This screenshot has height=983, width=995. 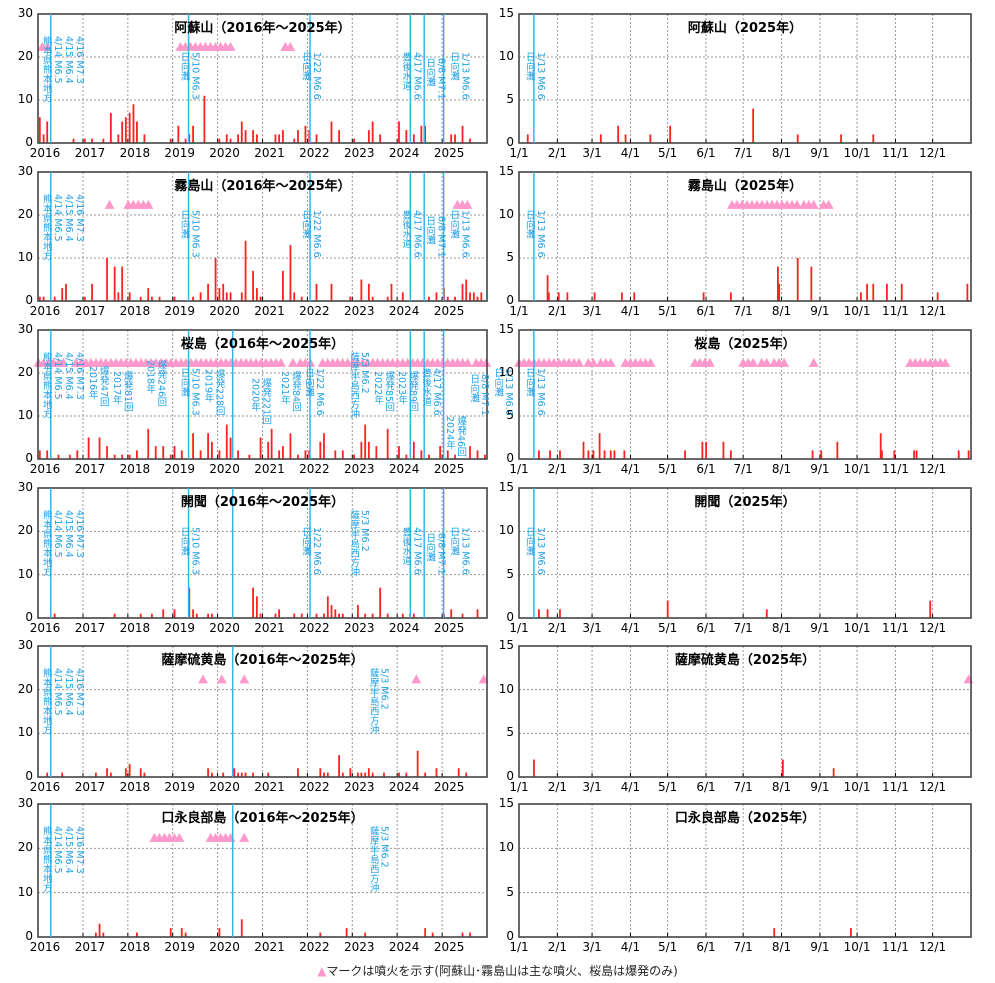 I want to click on earthquake-label: 豊後水道 4/17 M6.6, so click(x=411, y=551).